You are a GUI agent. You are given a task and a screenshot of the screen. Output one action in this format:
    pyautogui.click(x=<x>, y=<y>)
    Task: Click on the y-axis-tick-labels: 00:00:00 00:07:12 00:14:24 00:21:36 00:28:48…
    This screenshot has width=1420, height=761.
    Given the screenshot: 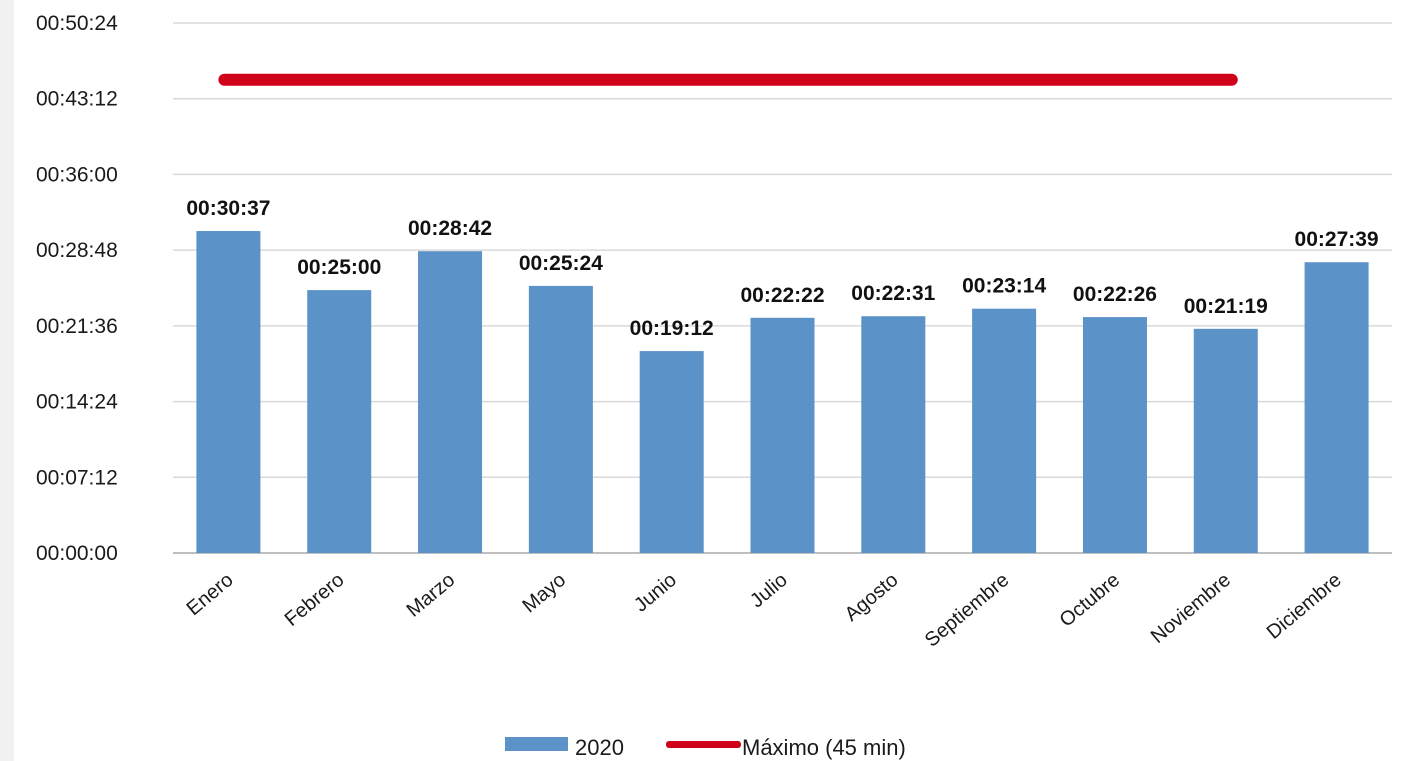 What is the action you would take?
    pyautogui.click(x=77, y=288)
    